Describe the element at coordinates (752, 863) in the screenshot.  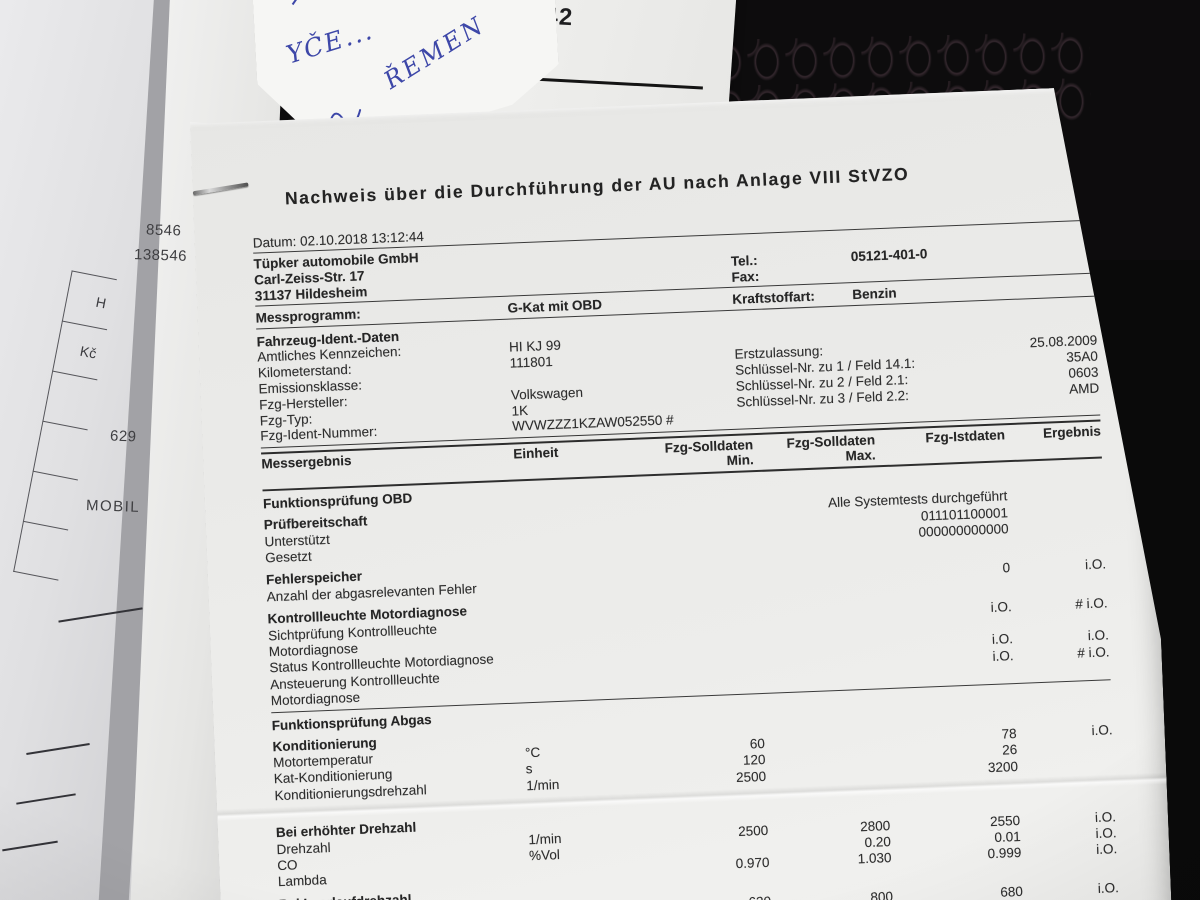
I see `cell-soll-min: 0.970` at that location.